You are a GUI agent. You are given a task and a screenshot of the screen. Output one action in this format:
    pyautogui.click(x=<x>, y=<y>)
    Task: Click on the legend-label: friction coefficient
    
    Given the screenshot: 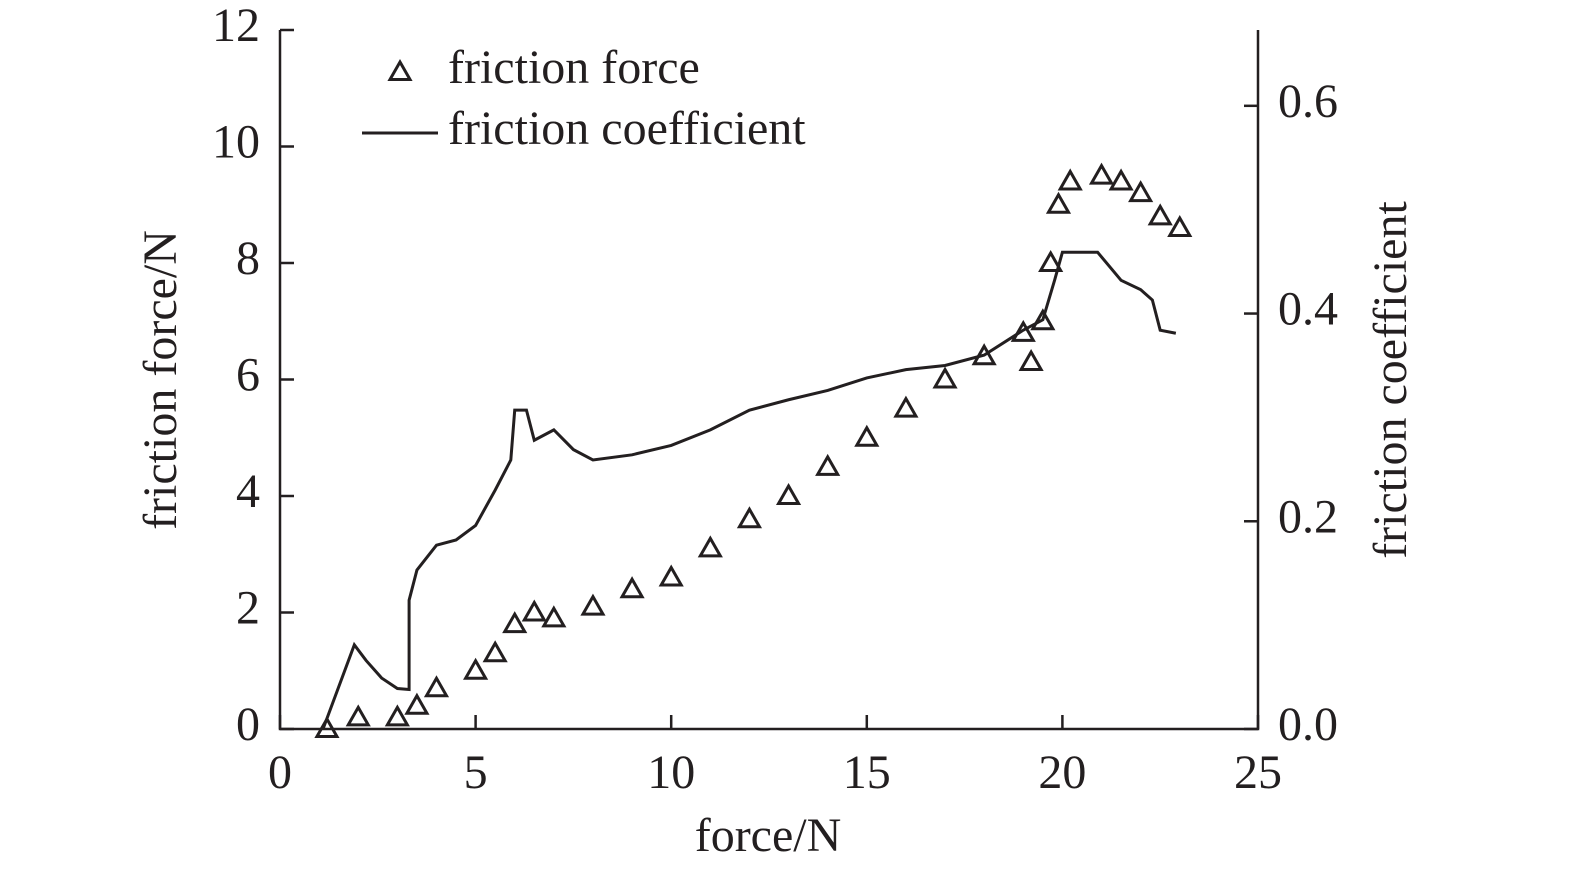 What is the action you would take?
    pyautogui.click(x=627, y=128)
    